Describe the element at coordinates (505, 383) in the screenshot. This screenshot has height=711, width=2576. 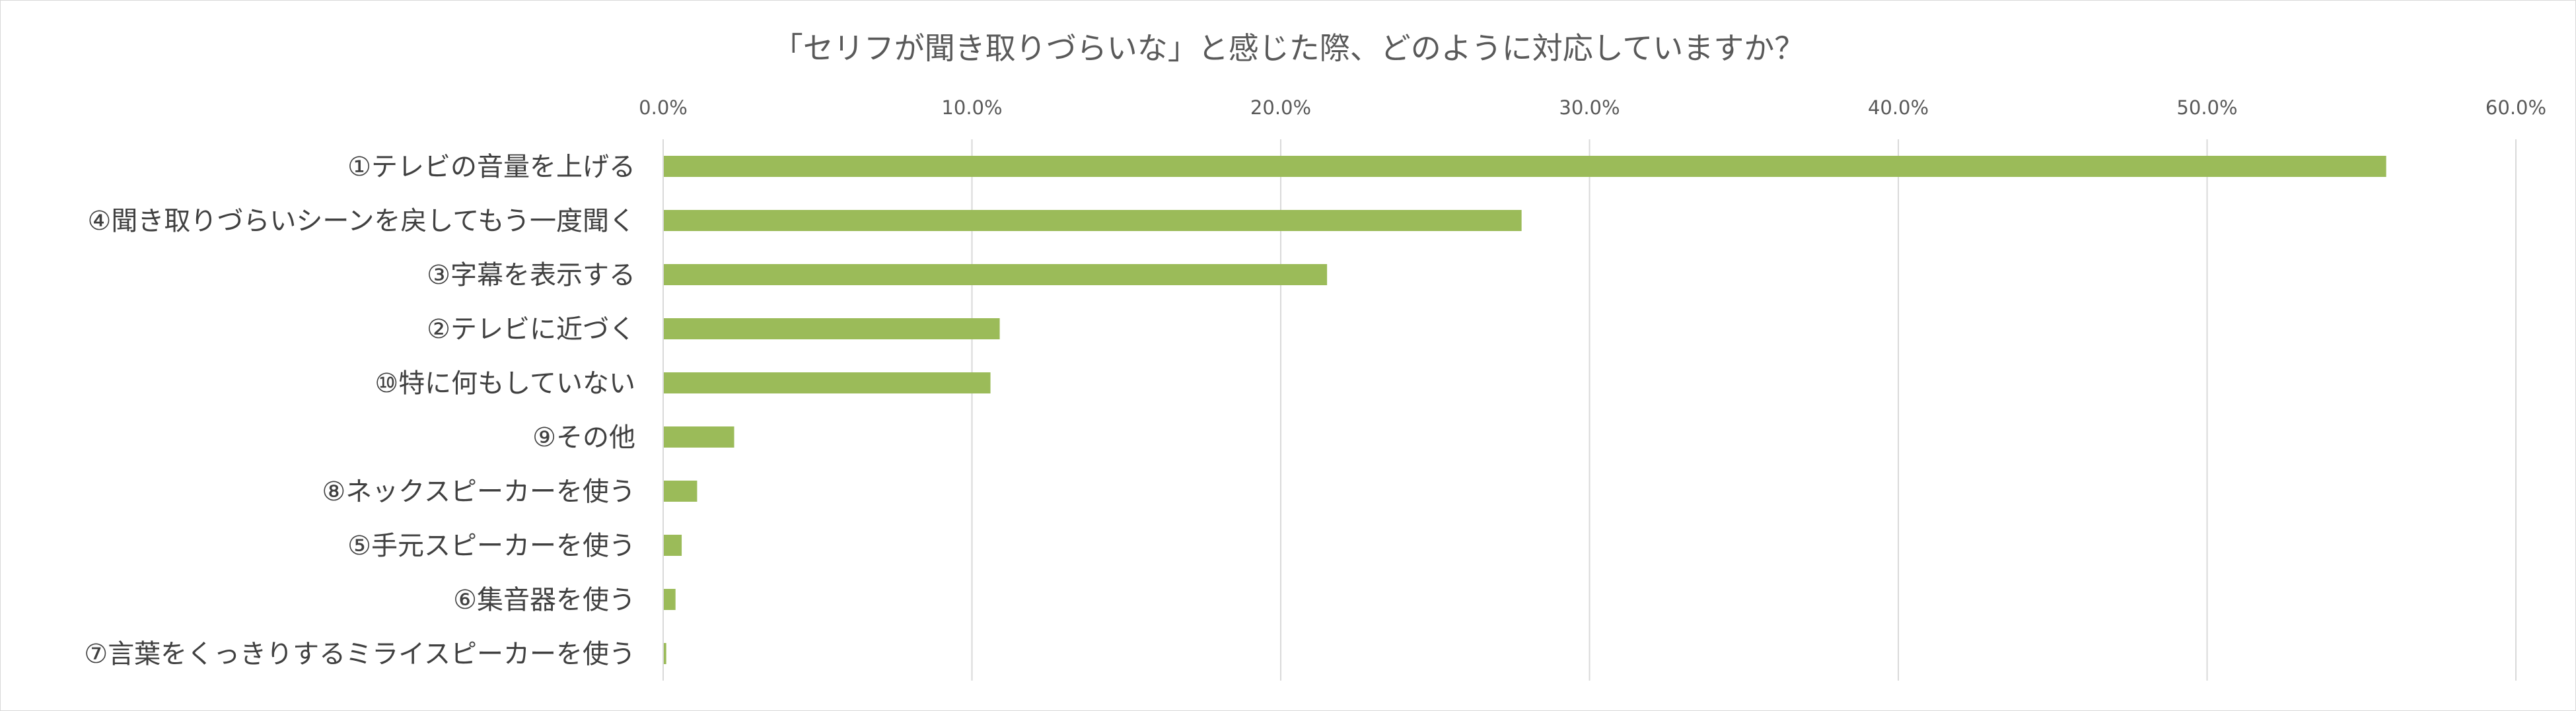
I see `category-label: ⑩特に何もしていない` at that location.